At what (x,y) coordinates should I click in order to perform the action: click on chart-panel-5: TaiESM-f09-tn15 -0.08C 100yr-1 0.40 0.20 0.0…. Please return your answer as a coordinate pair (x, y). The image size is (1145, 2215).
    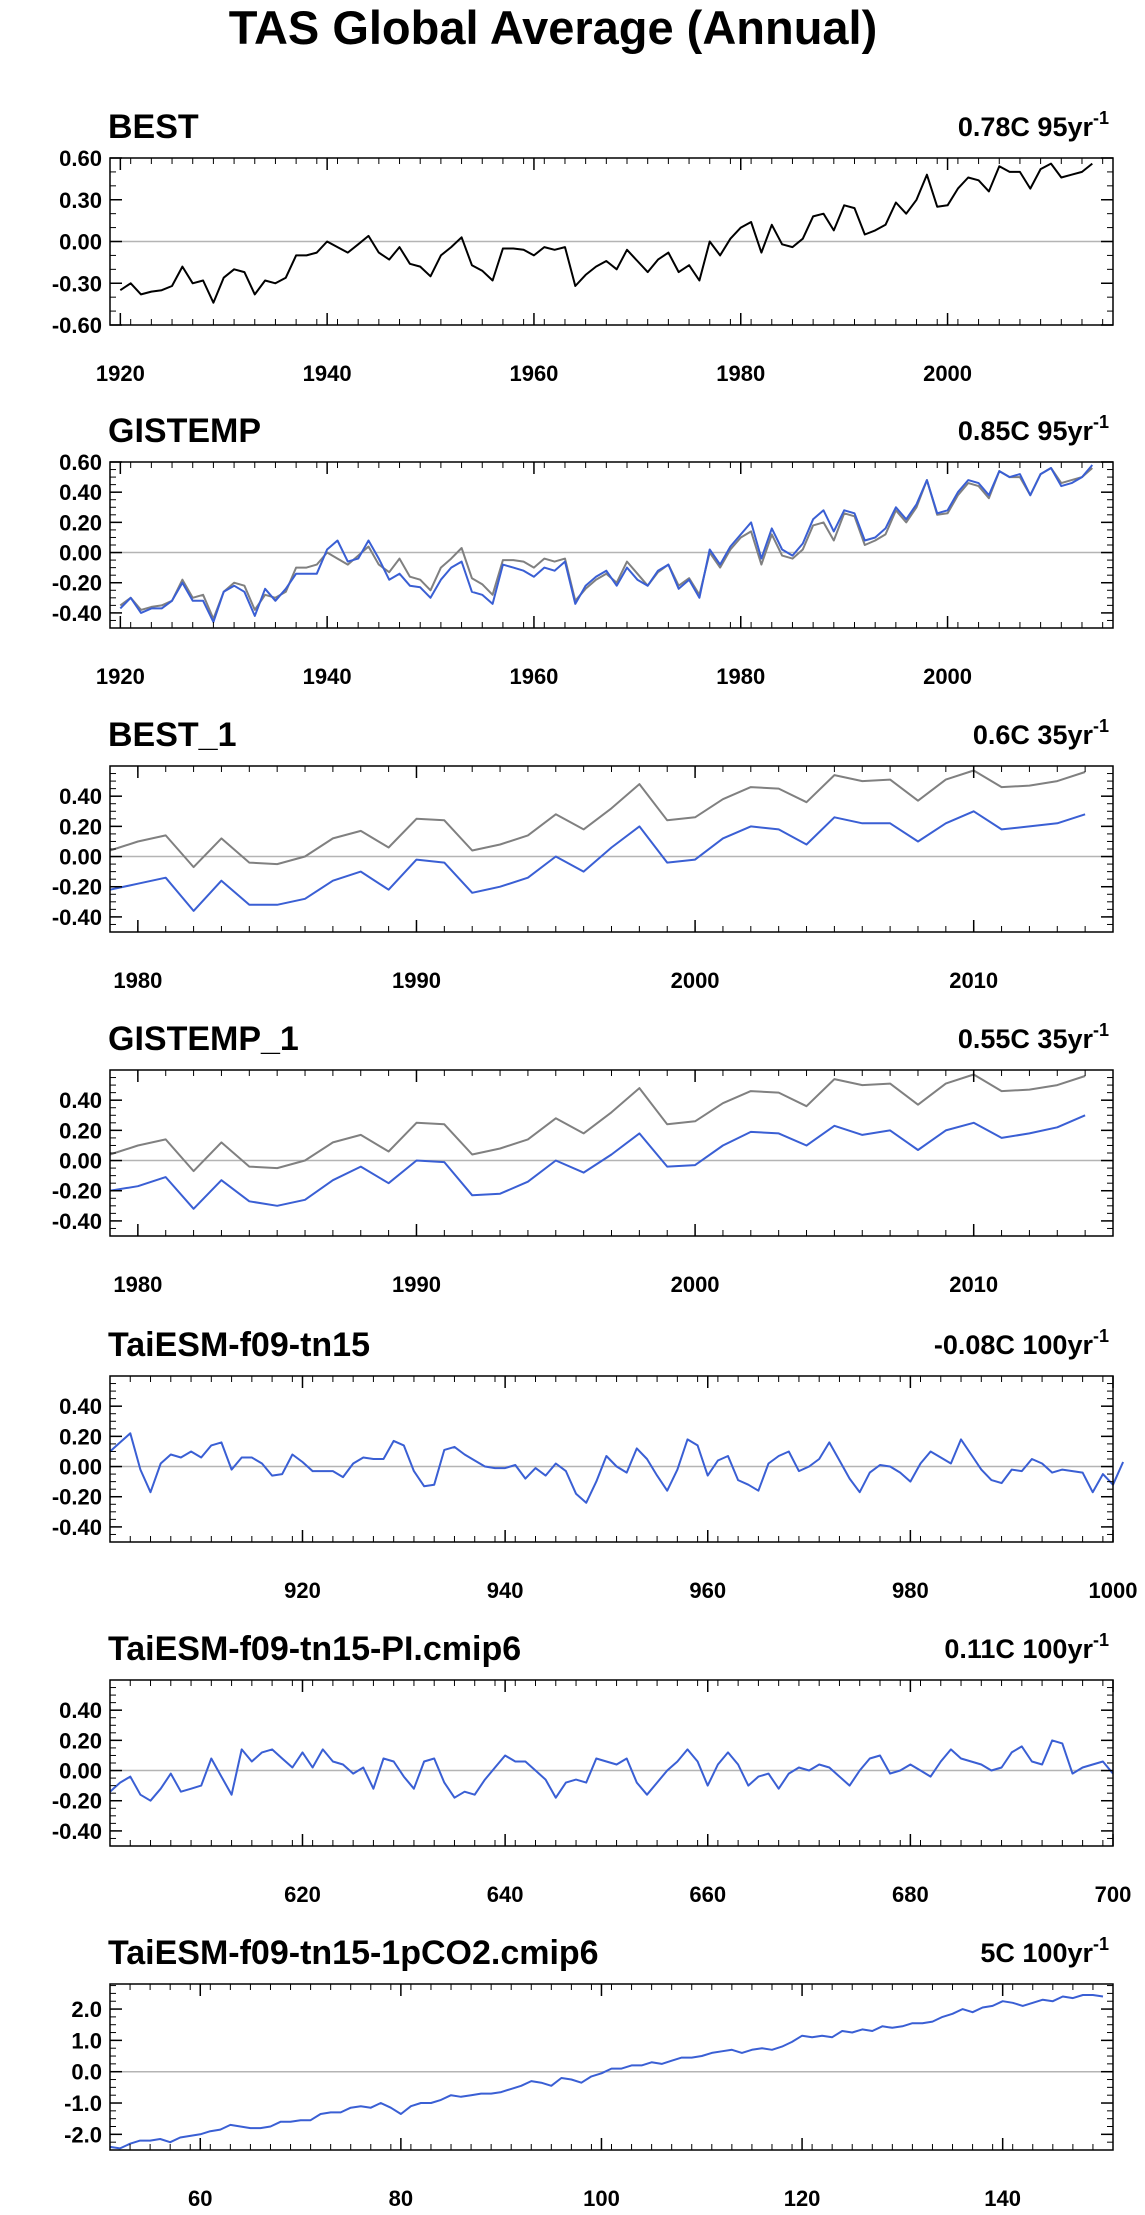
    Looking at the image, I should click on (595, 1464).